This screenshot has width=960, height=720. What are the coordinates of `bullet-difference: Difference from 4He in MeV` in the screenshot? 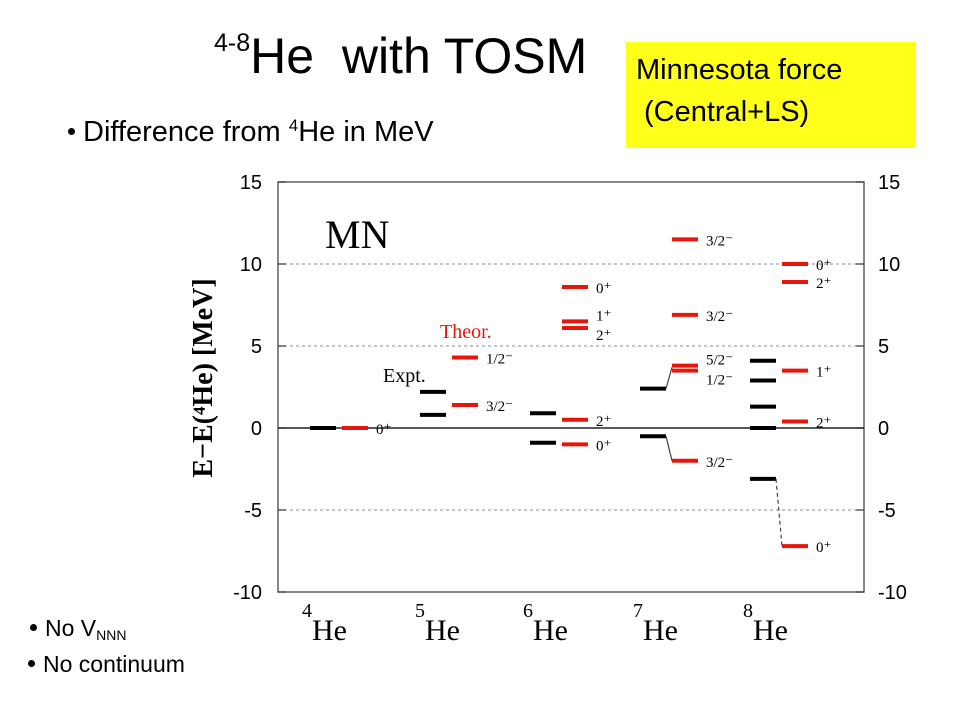 It's located at (251, 134).